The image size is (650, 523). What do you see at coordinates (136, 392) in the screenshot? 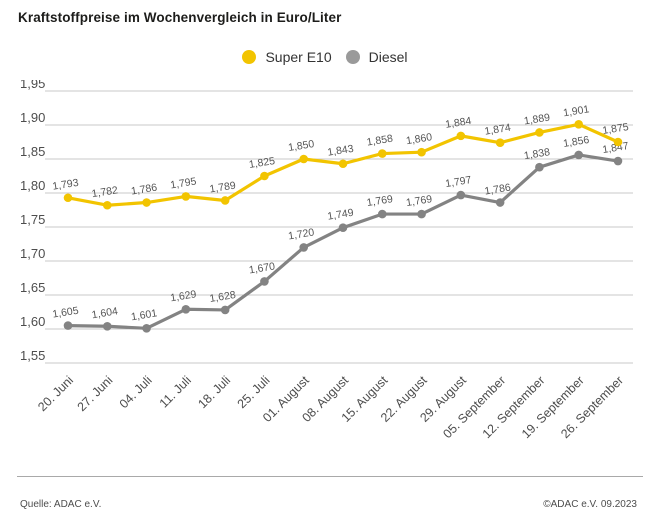
I see `x-axis-tick-label: 04. Juli` at bounding box center [136, 392].